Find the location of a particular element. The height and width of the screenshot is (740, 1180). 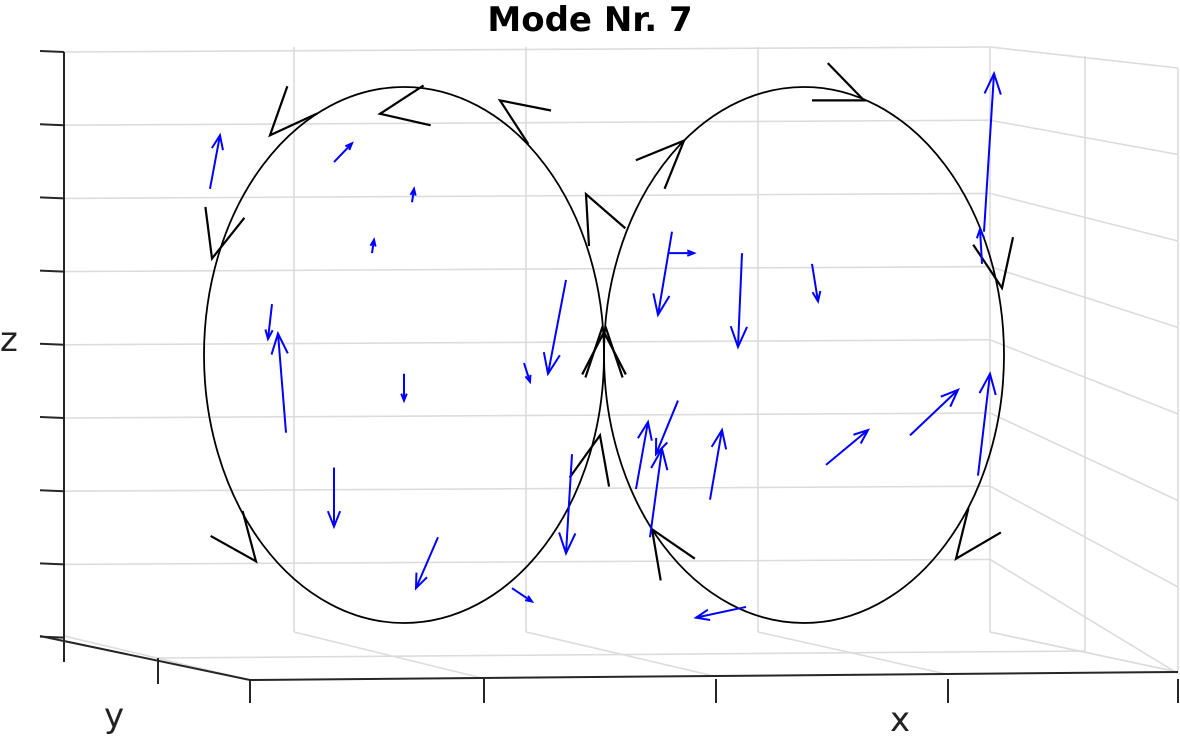

chart-title: Mode Nr. 7 is located at coordinates (590, 20).